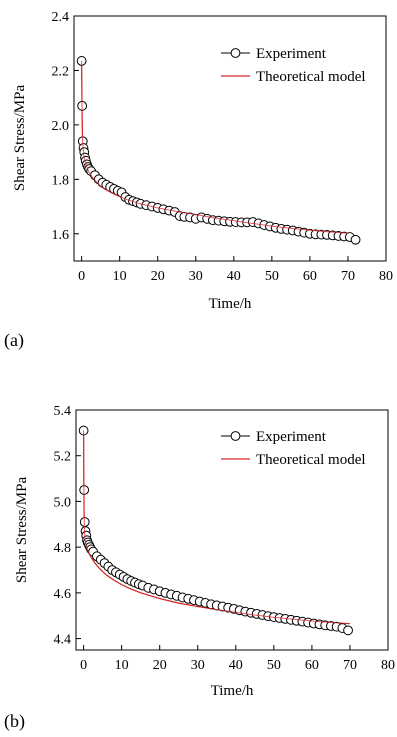  I want to click on panel-label-b: (b), so click(14, 721).